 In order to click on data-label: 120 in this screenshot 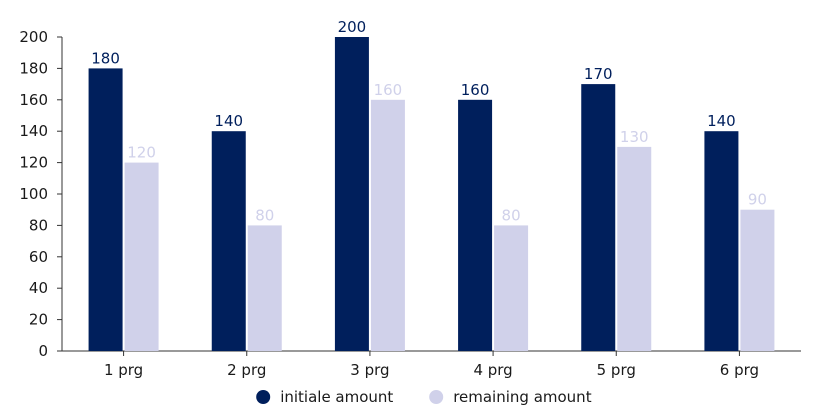, I will do `click(141, 153)`.